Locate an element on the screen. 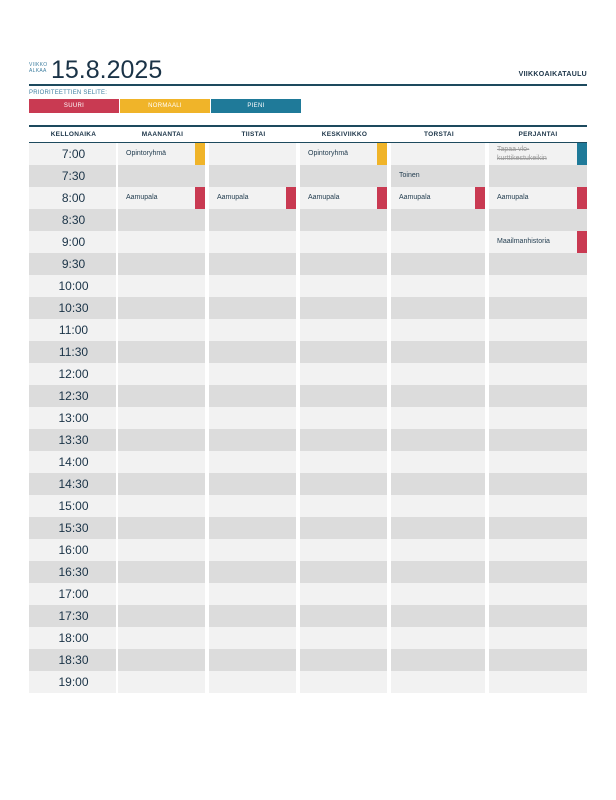  event-item: Maailmanhistoria is located at coordinates (538, 242).